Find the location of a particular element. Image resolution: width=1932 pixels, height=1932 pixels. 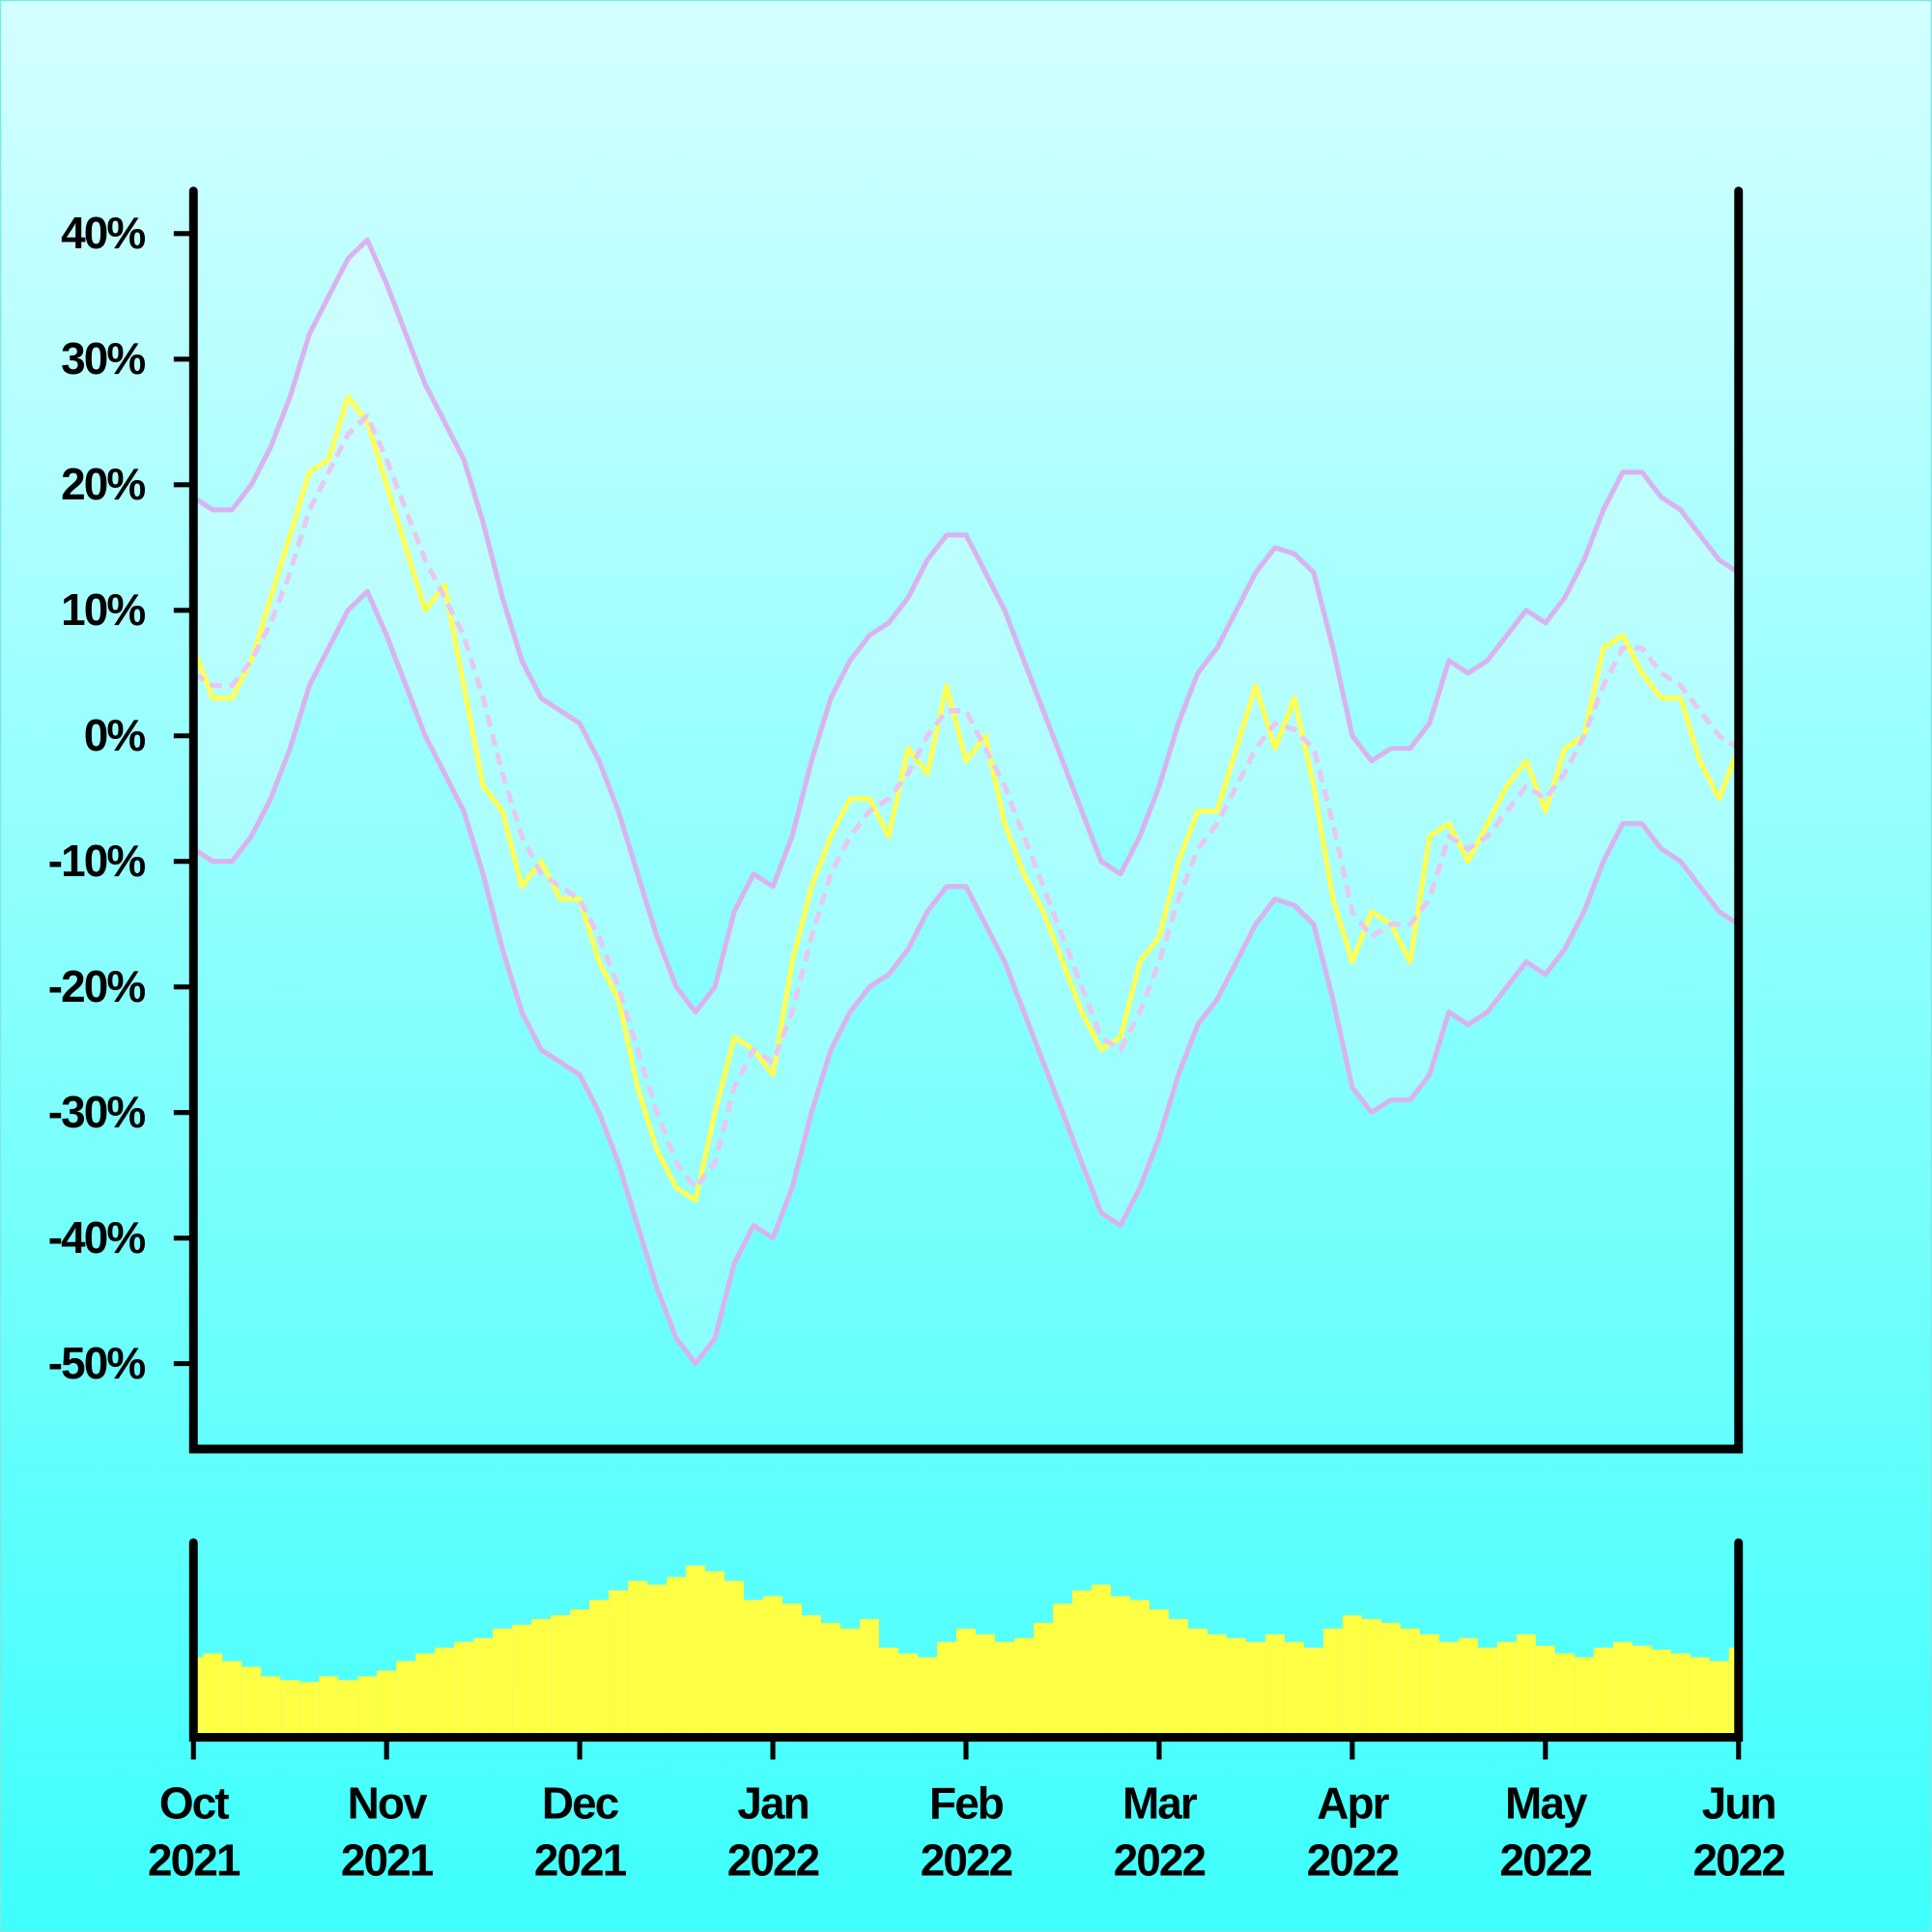

y-tick-label: 20% is located at coordinates (103, 484).